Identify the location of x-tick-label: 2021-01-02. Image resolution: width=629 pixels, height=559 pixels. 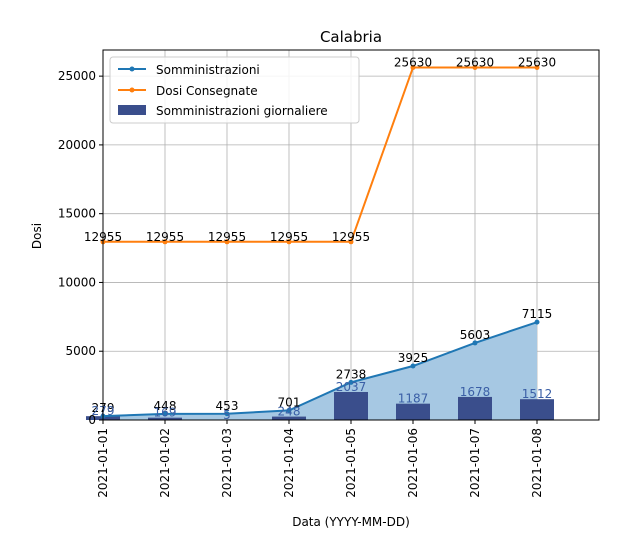
(165, 463).